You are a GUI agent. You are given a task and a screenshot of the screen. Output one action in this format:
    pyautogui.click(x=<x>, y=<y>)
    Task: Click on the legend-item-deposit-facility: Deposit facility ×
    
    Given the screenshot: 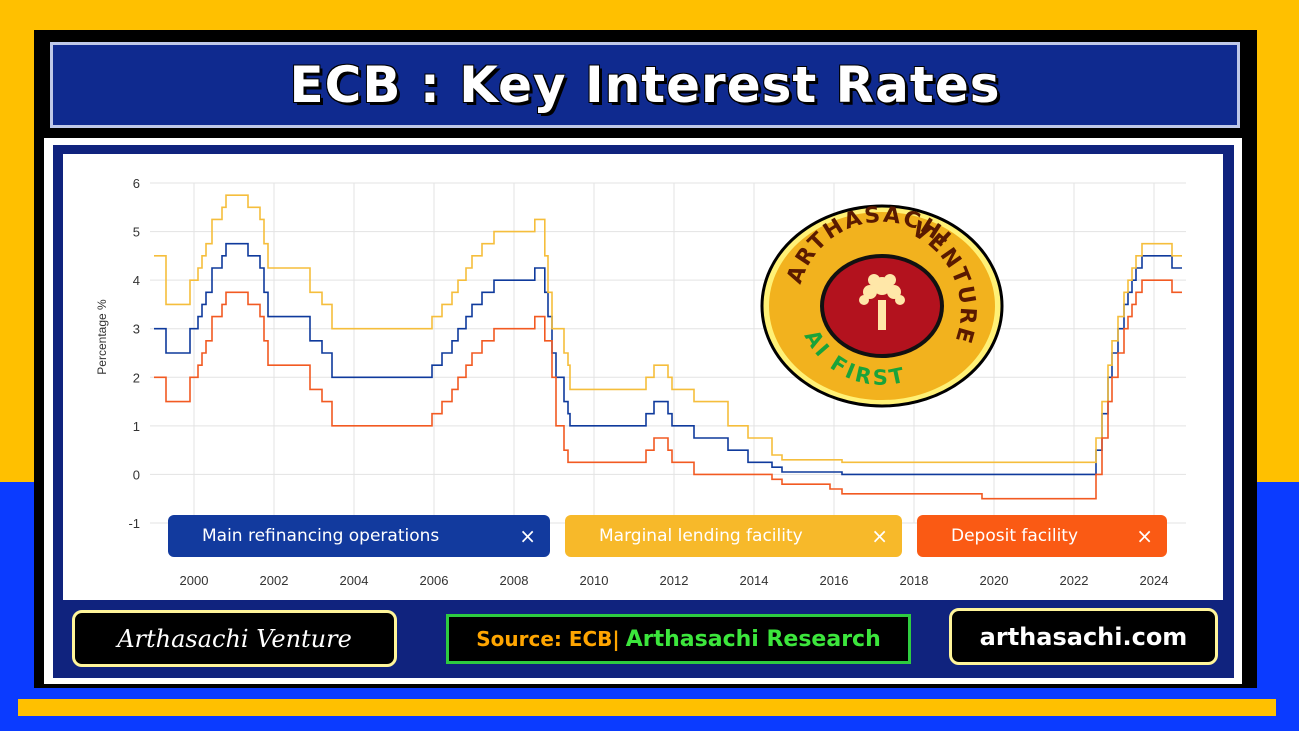 What is the action you would take?
    pyautogui.click(x=1042, y=536)
    